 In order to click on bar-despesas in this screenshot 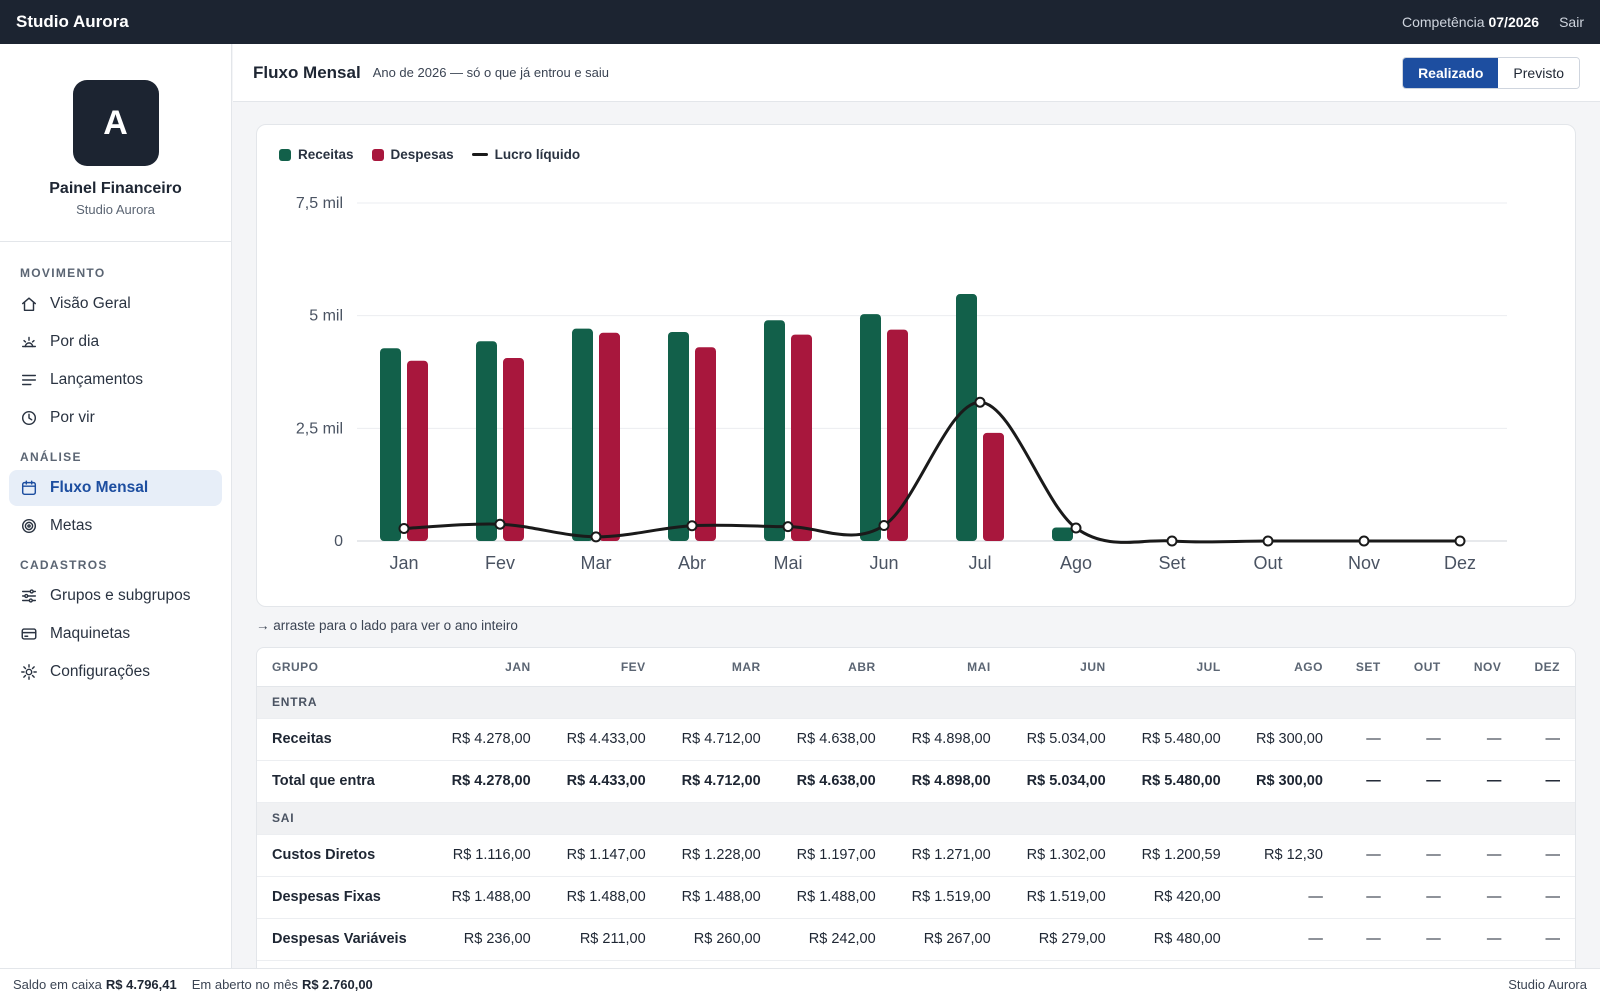, I will do `click(417, 450)`.